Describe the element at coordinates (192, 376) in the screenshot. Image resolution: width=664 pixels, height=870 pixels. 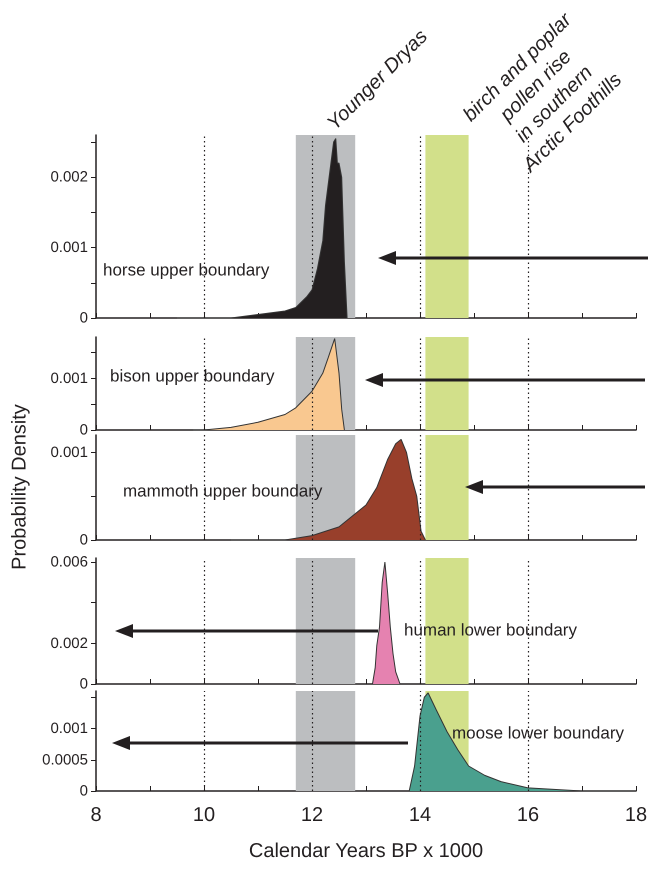
I see `series-label: bison upper boundary` at that location.